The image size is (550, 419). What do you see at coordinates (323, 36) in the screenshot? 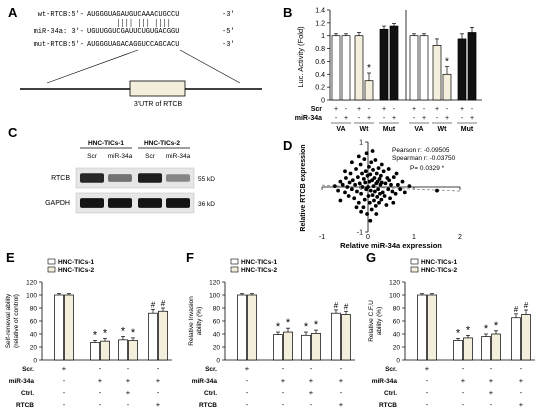
I see `y-tick-label: 1` at bounding box center [323, 36].